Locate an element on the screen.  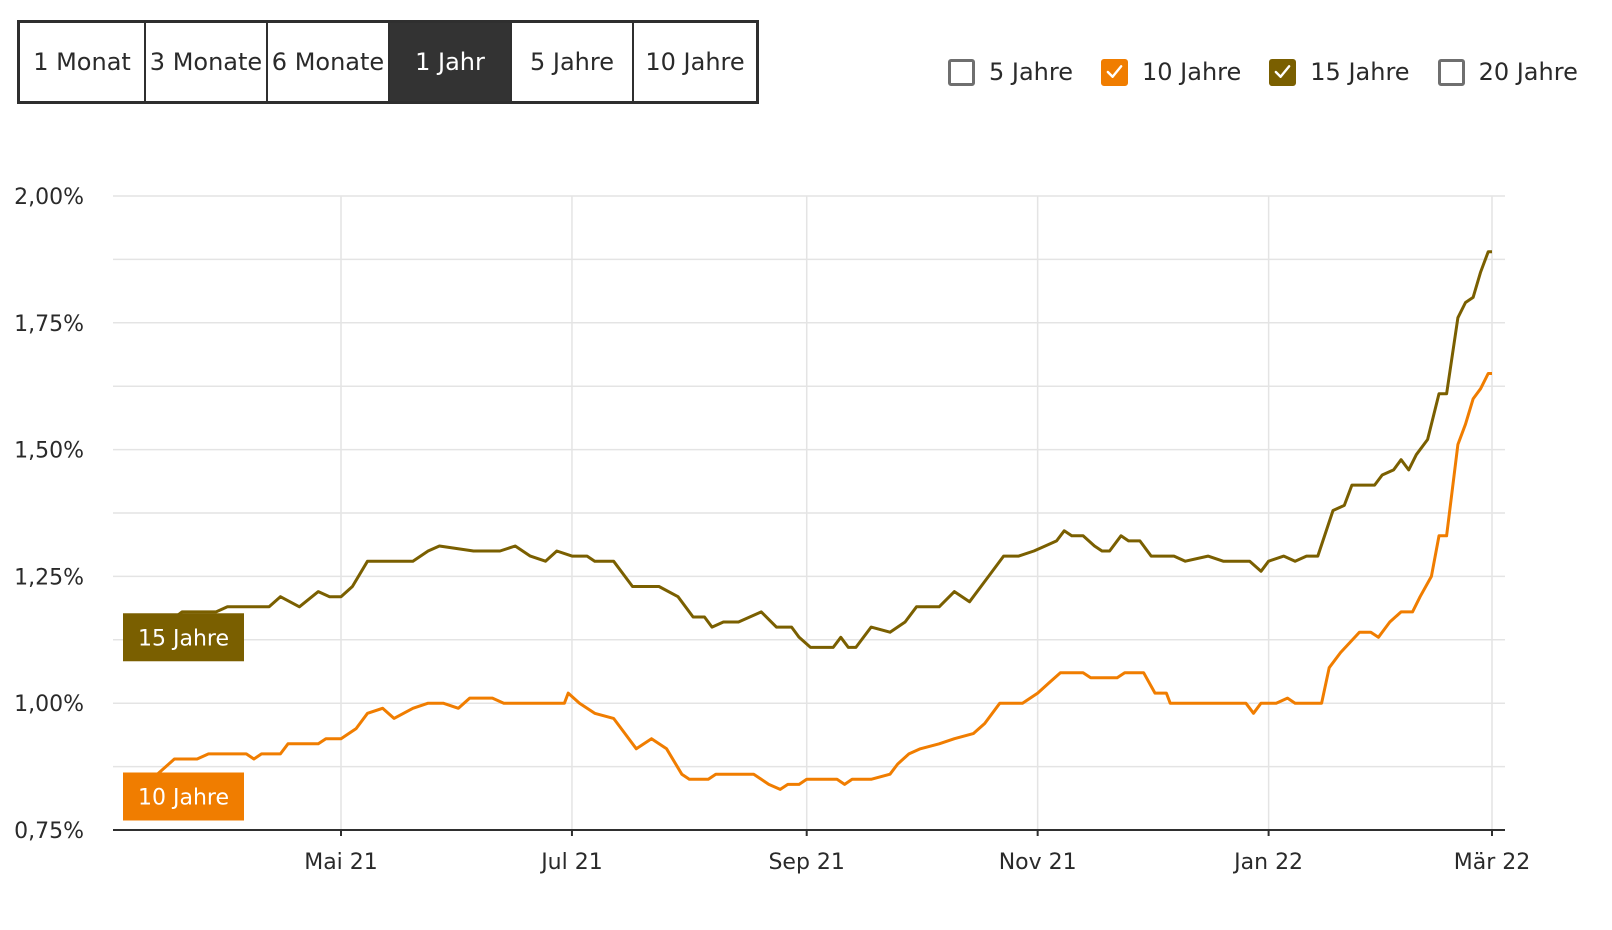
checkbox-15-jahre is located at coordinates (1283, 72).